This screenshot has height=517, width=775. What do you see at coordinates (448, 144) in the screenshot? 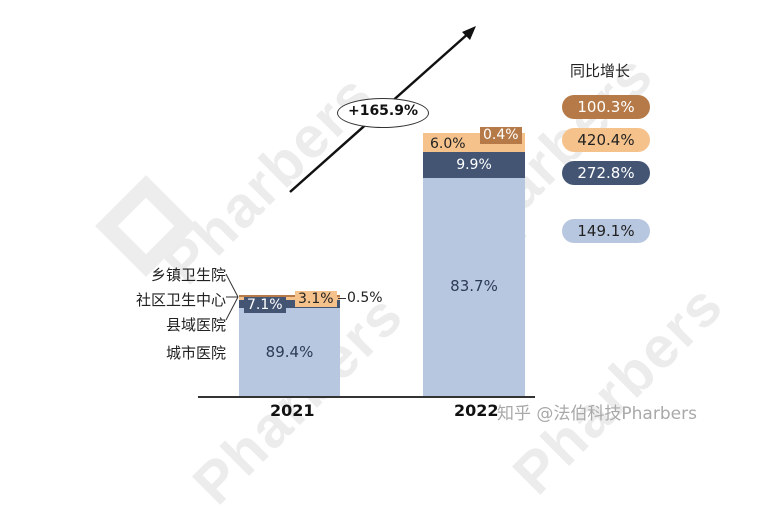
I see `label-2022-community: 6.0%` at bounding box center [448, 144].